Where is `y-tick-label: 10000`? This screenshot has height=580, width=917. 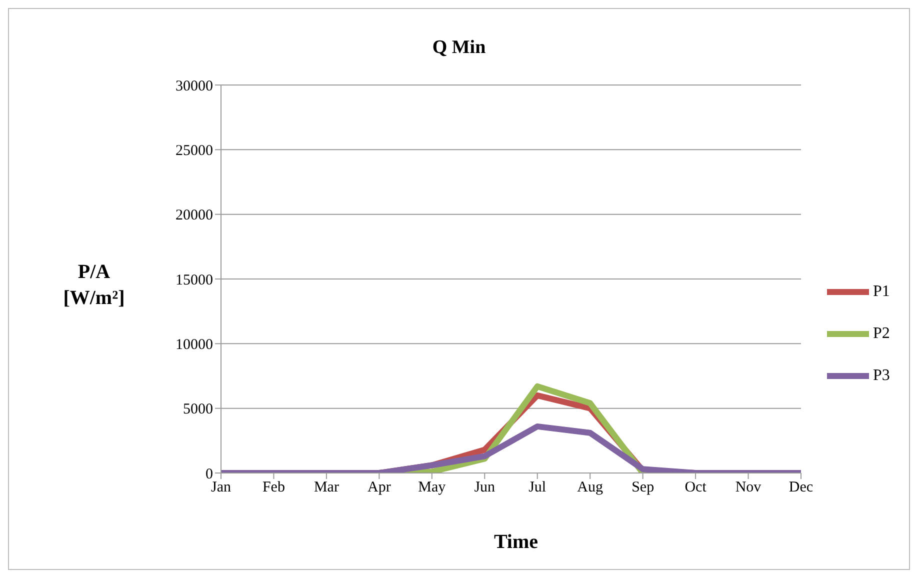
y-tick-label: 10000 is located at coordinates (194, 344).